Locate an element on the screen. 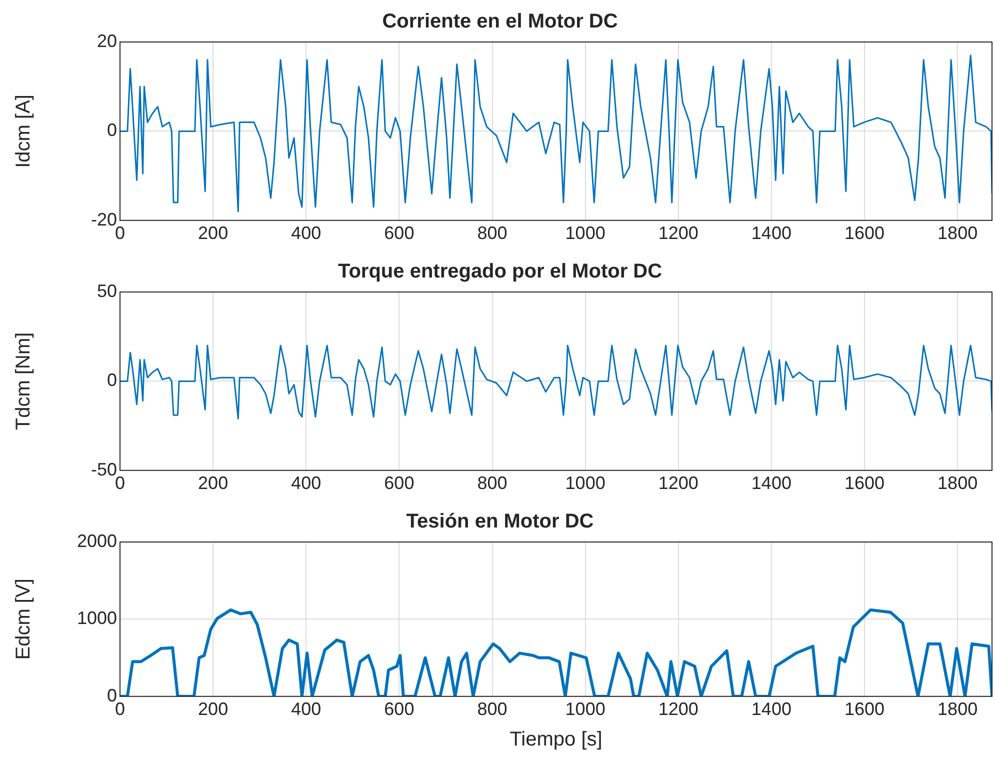 The width and height of the screenshot is (995, 758). y-axis-title: Edcm [V] is located at coordinates (23, 619).